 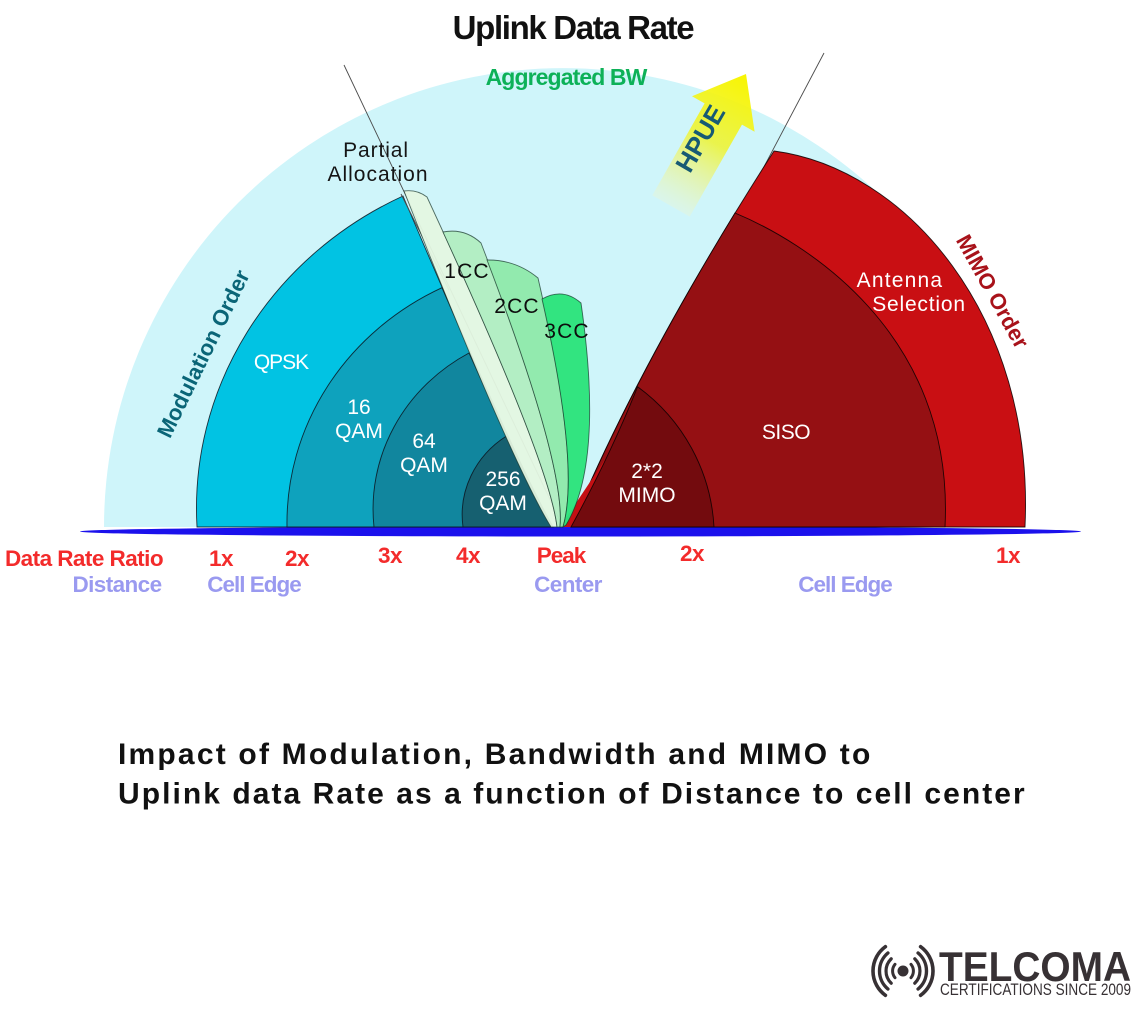 I want to click on svg-text: Aggregated BW, so click(x=567, y=77).